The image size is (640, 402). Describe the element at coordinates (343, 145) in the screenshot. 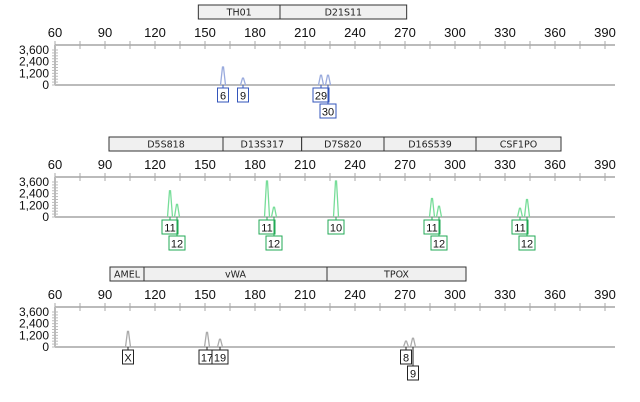

I see `locus-label: D7S820` at that location.